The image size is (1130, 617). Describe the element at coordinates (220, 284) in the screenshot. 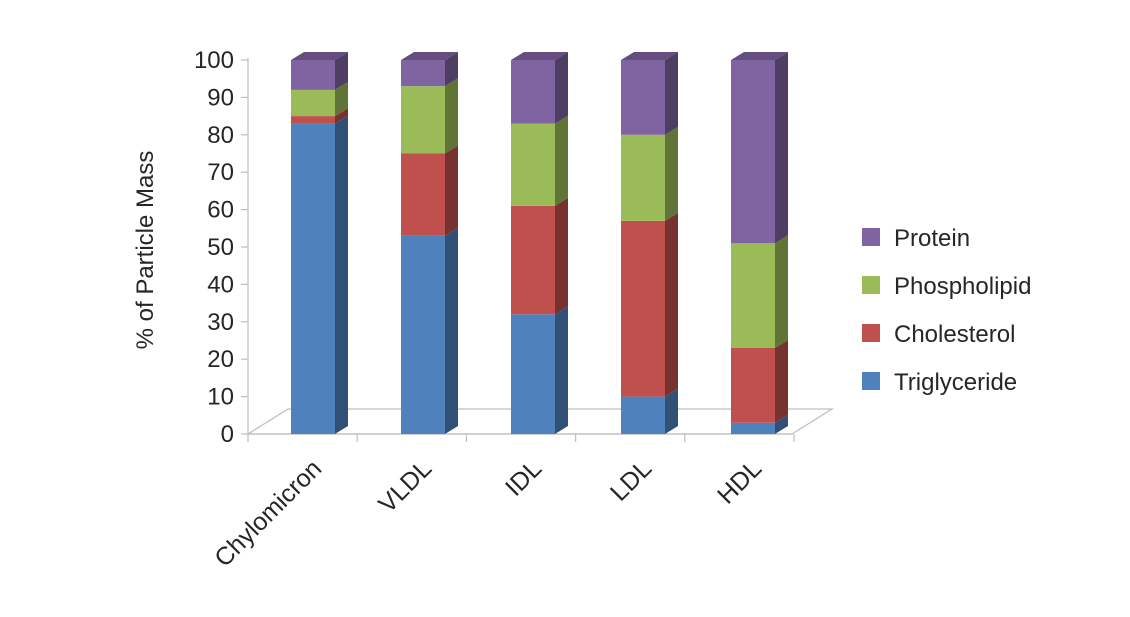

I see `y-tick-label: 40` at that location.